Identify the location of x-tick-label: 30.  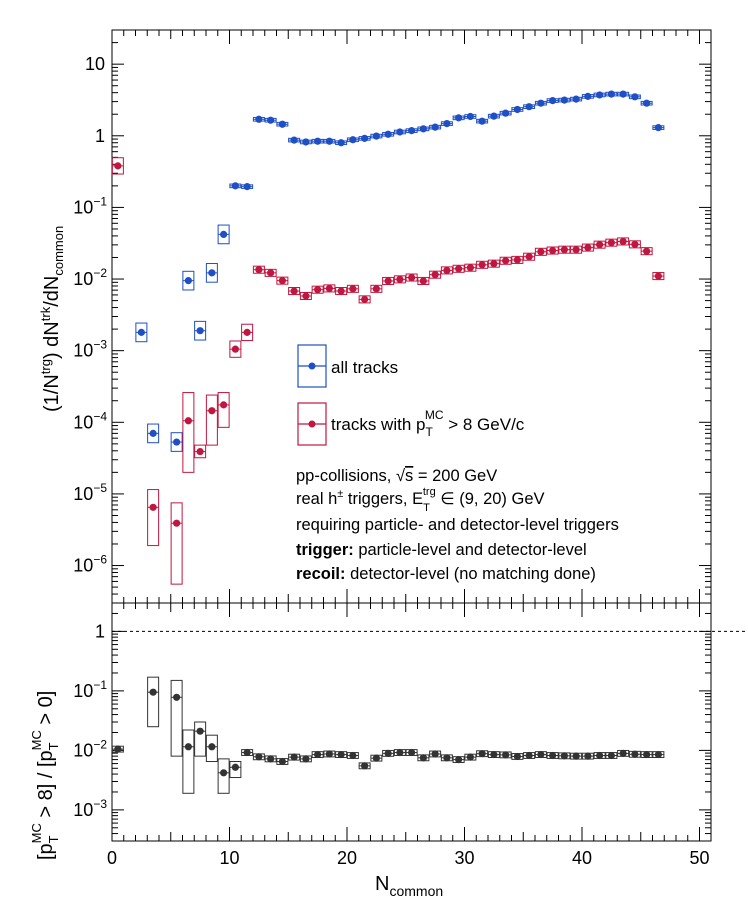
(464, 858).